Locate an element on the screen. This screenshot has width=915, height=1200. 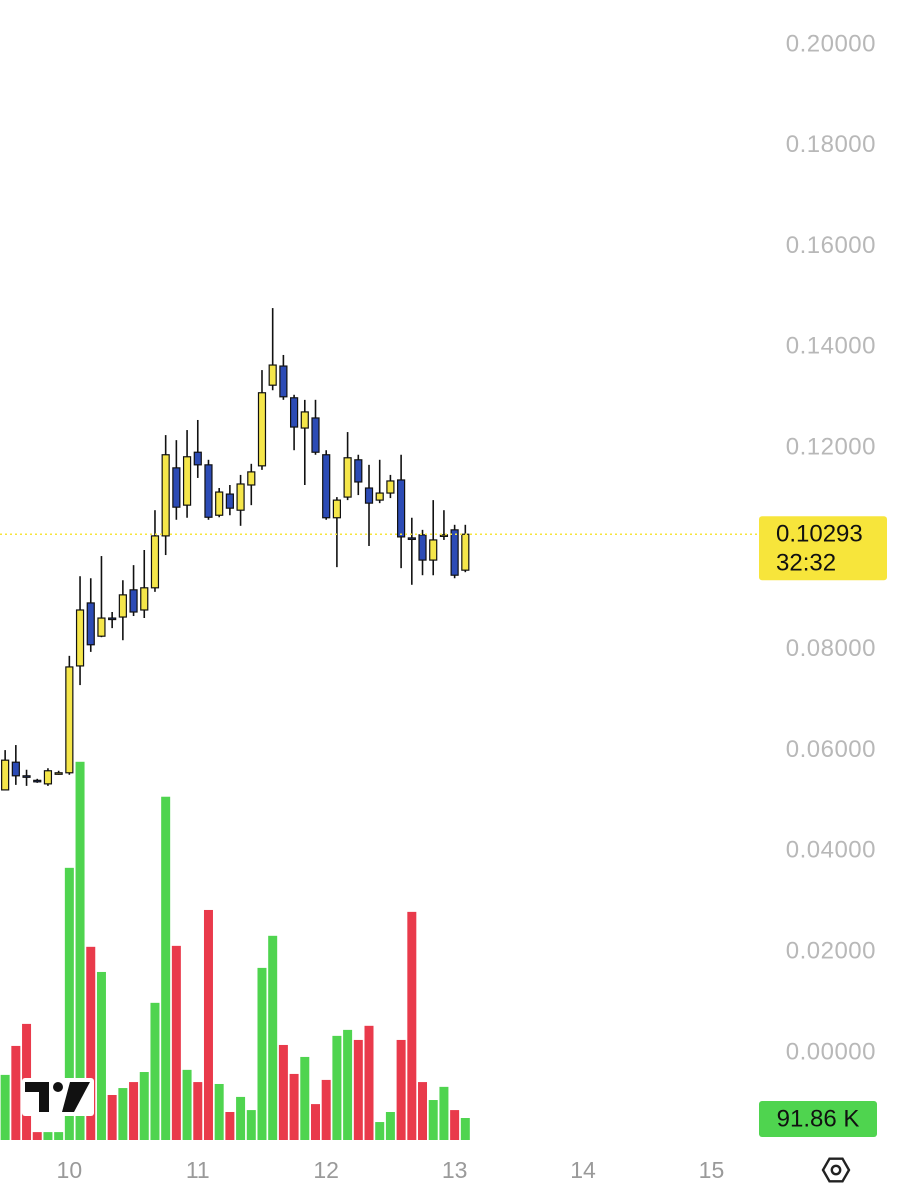
y-tick-label: 0.06000 is located at coordinates (831, 749).